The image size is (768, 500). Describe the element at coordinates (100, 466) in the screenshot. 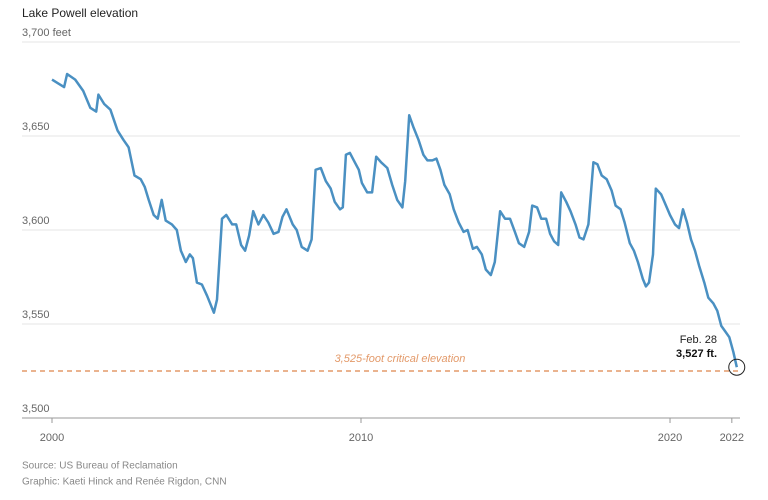

I see `source: Source: US Bureau of Reclamation` at that location.